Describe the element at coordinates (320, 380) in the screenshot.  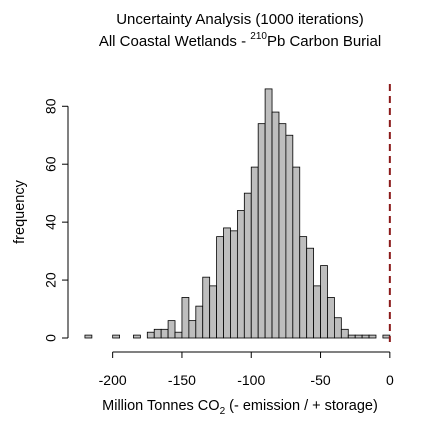
I see `x-tick-label: -50` at that location.